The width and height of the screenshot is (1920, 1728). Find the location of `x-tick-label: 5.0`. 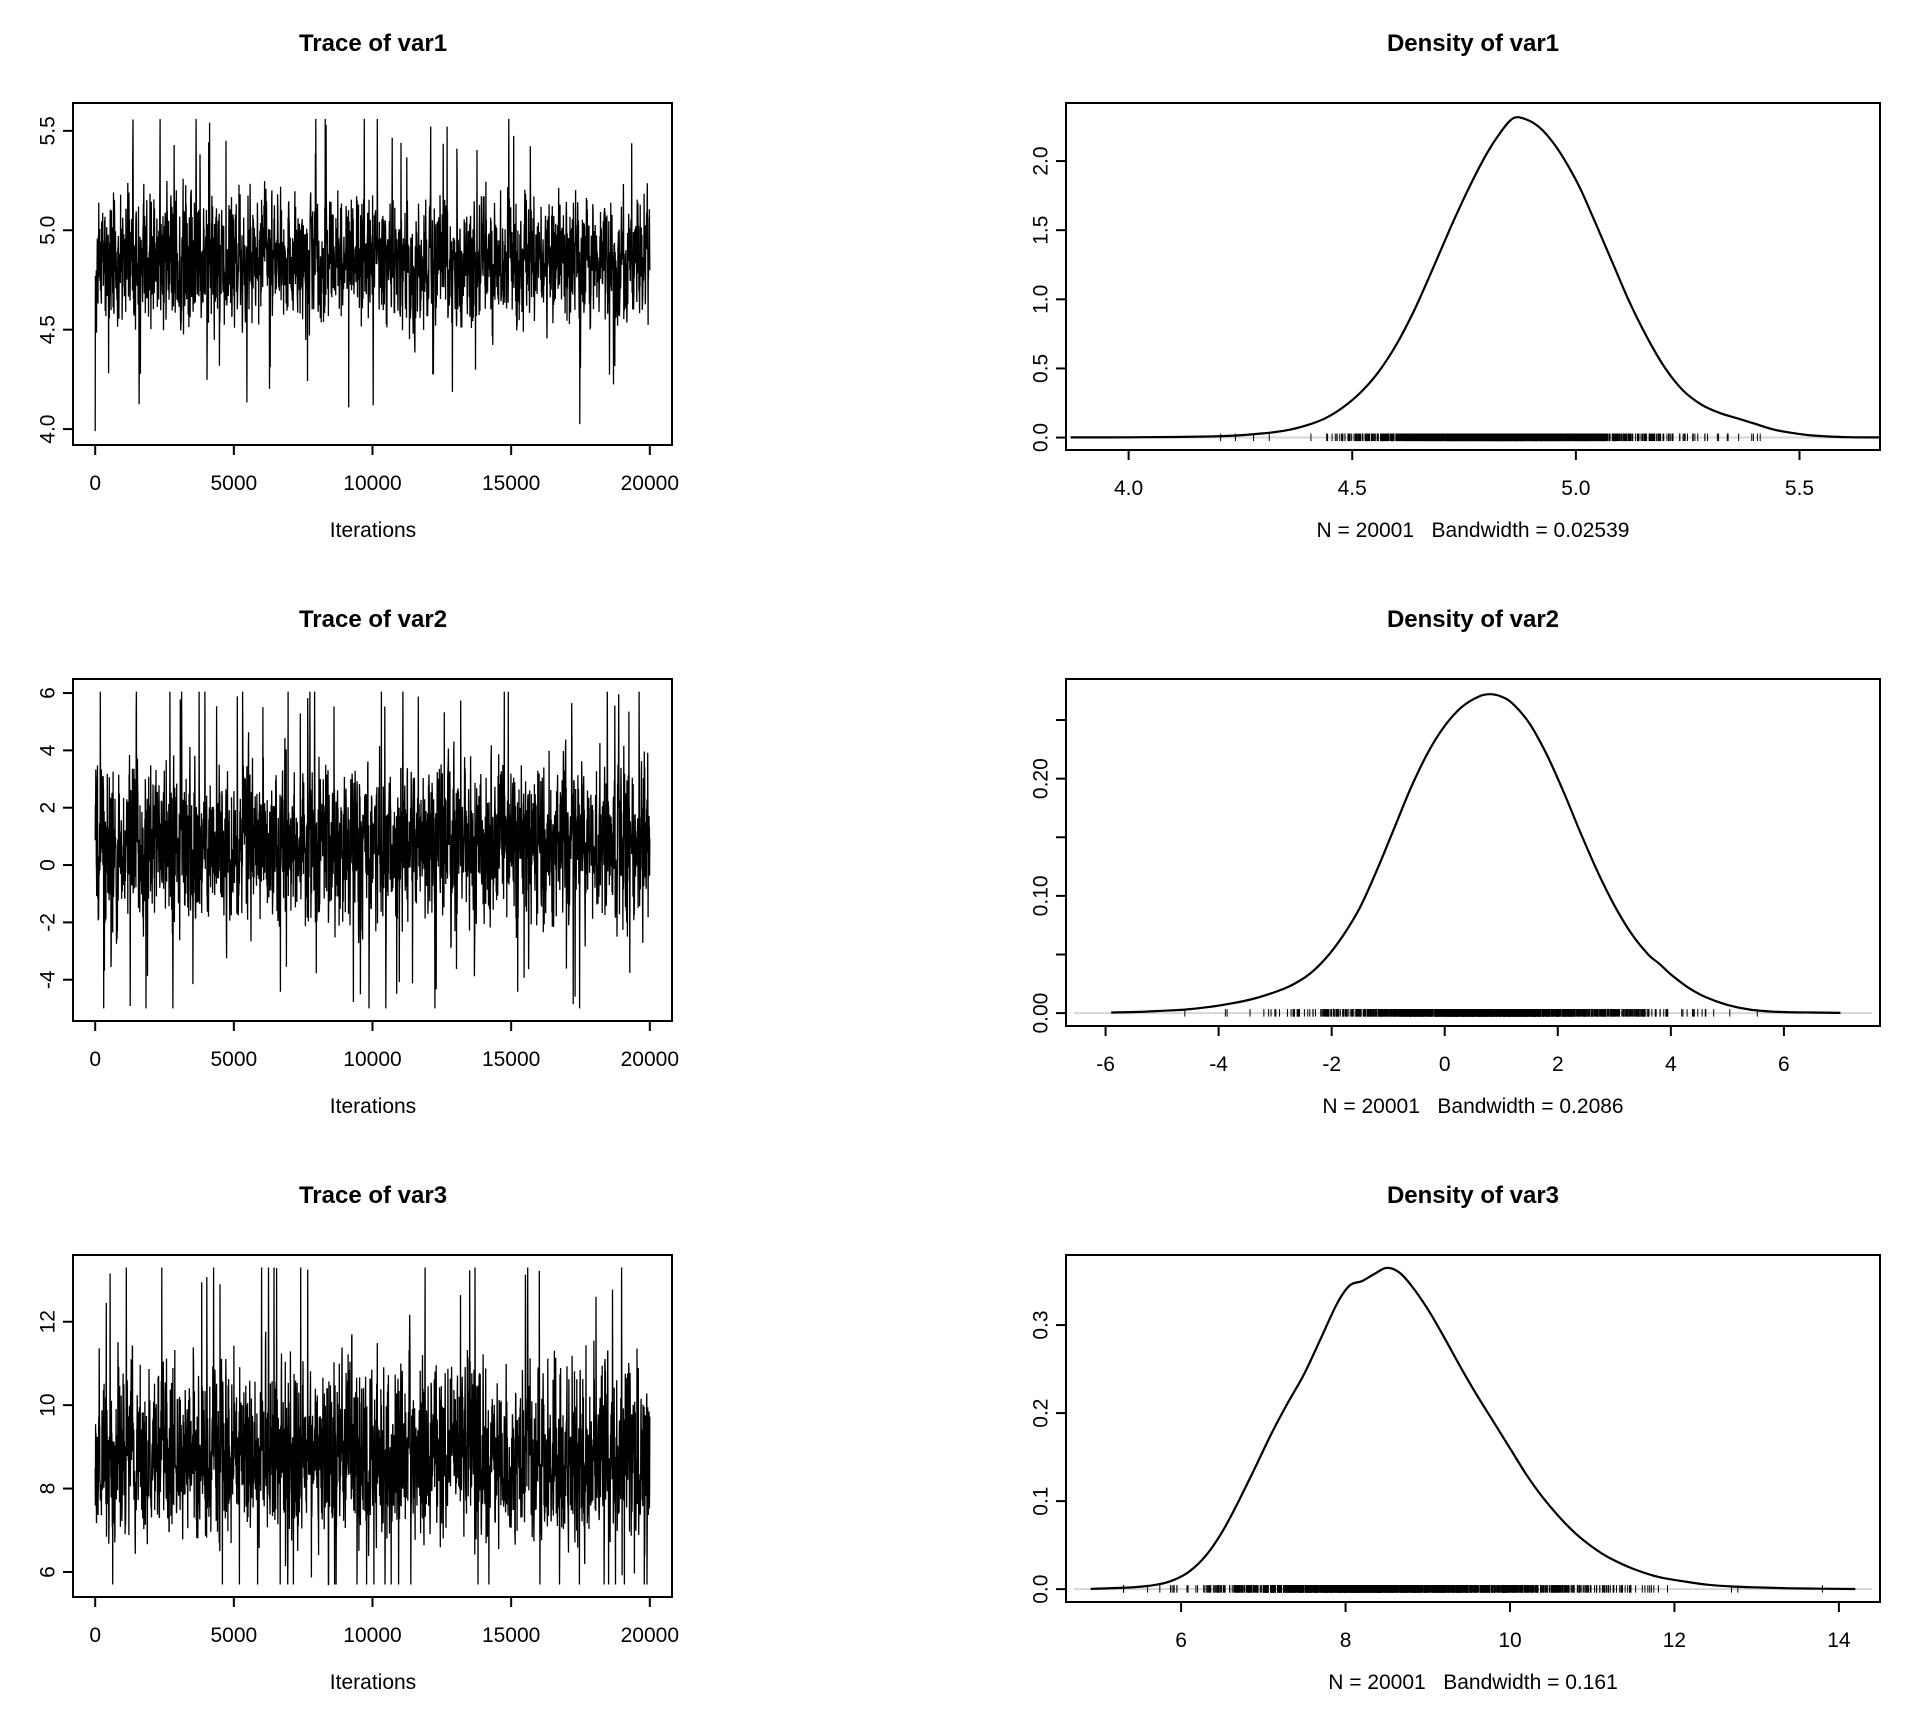

x-tick-label: 5.0 is located at coordinates (1575, 488).